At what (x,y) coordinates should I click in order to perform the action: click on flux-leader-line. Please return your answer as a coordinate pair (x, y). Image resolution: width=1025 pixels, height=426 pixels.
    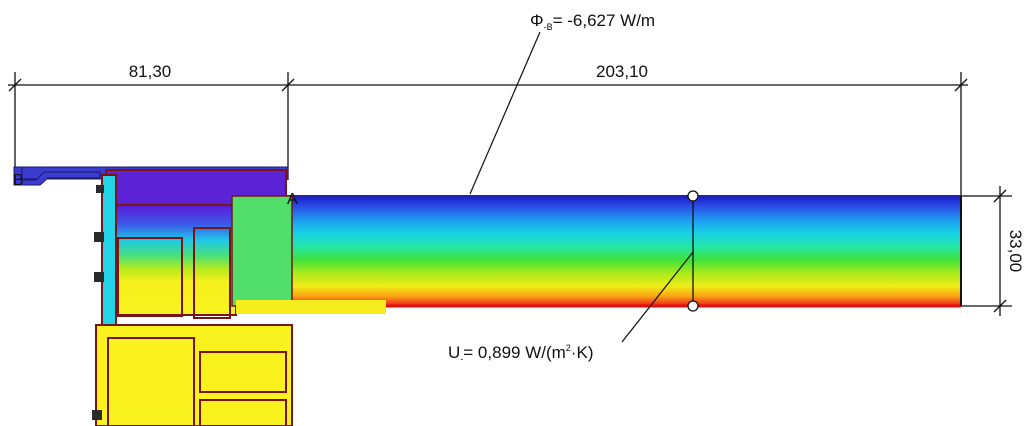
    Looking at the image, I should click on (505, 113).